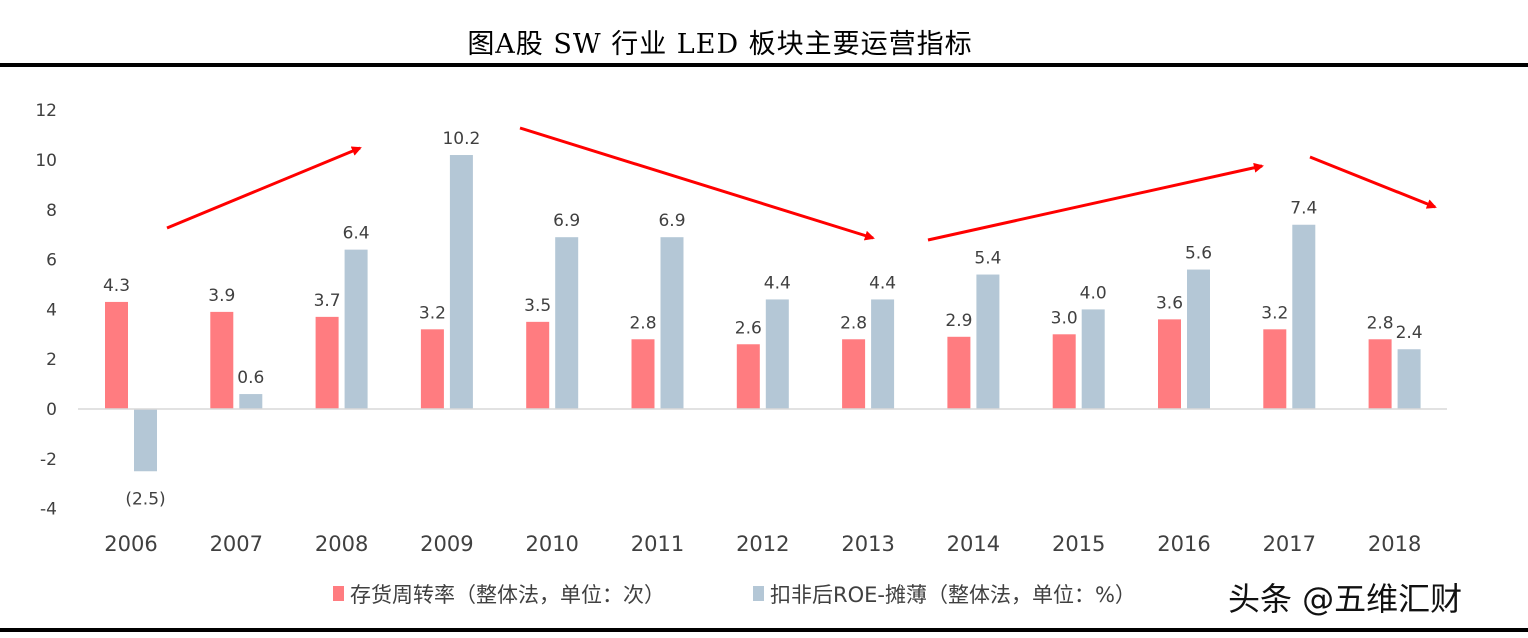 The height and width of the screenshot is (638, 1528). Describe the element at coordinates (720, 44) in the screenshot. I see `chart-title: 图A股 SW 行业 LED 板块主要运营指标` at that location.